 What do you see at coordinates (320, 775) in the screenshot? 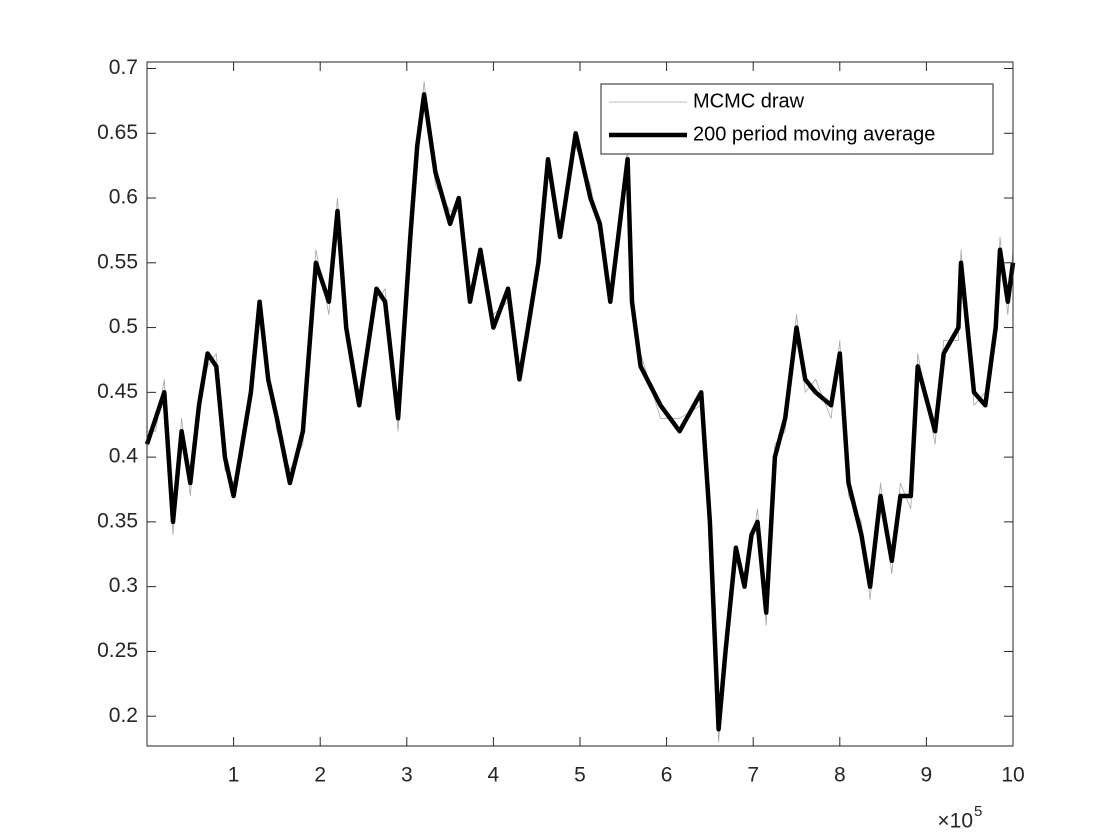
I see `x-tick-label: 2` at bounding box center [320, 775].